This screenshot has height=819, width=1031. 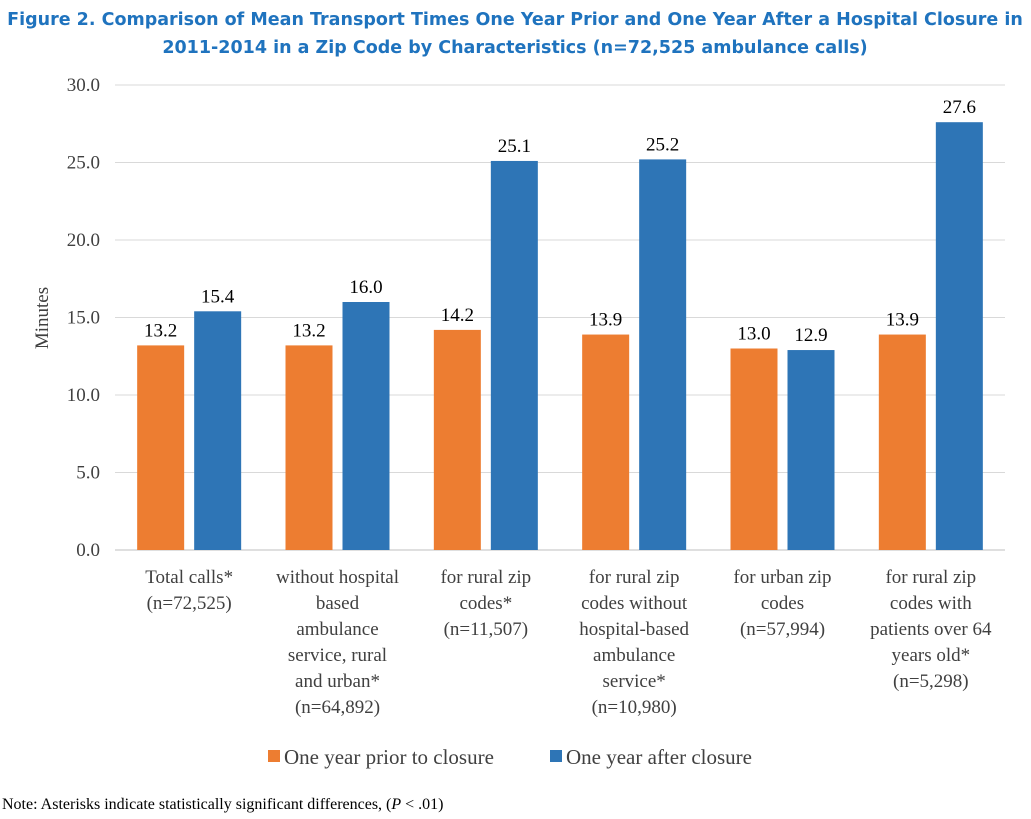 What do you see at coordinates (83, 163) in the screenshot?
I see `y-tick-label: 25.0` at bounding box center [83, 163].